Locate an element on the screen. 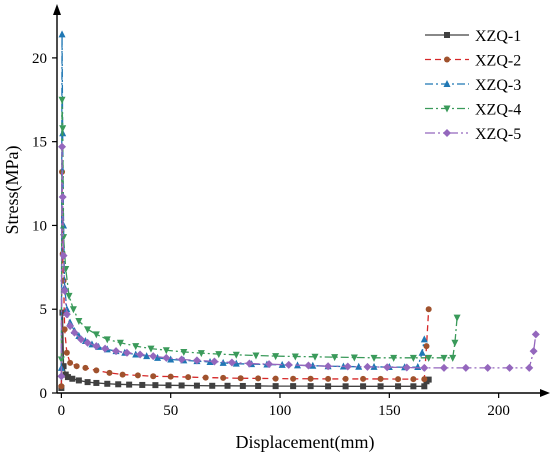 The image size is (550, 469). legend-label: XZQ-4 is located at coordinates (498, 110).